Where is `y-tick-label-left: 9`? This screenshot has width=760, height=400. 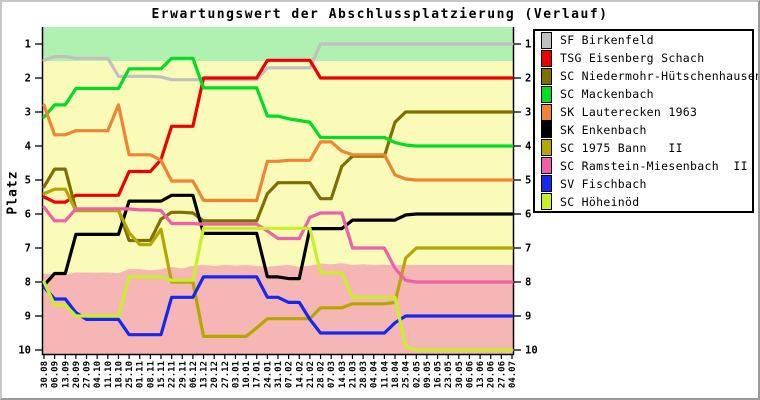 y-tick-label-left: 9 is located at coordinates (28, 317).